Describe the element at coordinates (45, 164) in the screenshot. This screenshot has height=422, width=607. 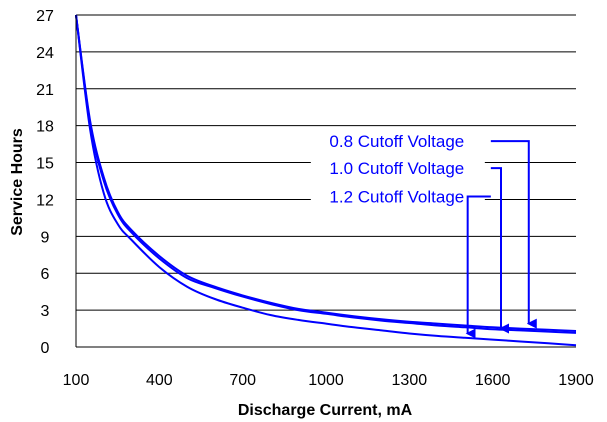
I see `y-tick-label: 15` at that location.